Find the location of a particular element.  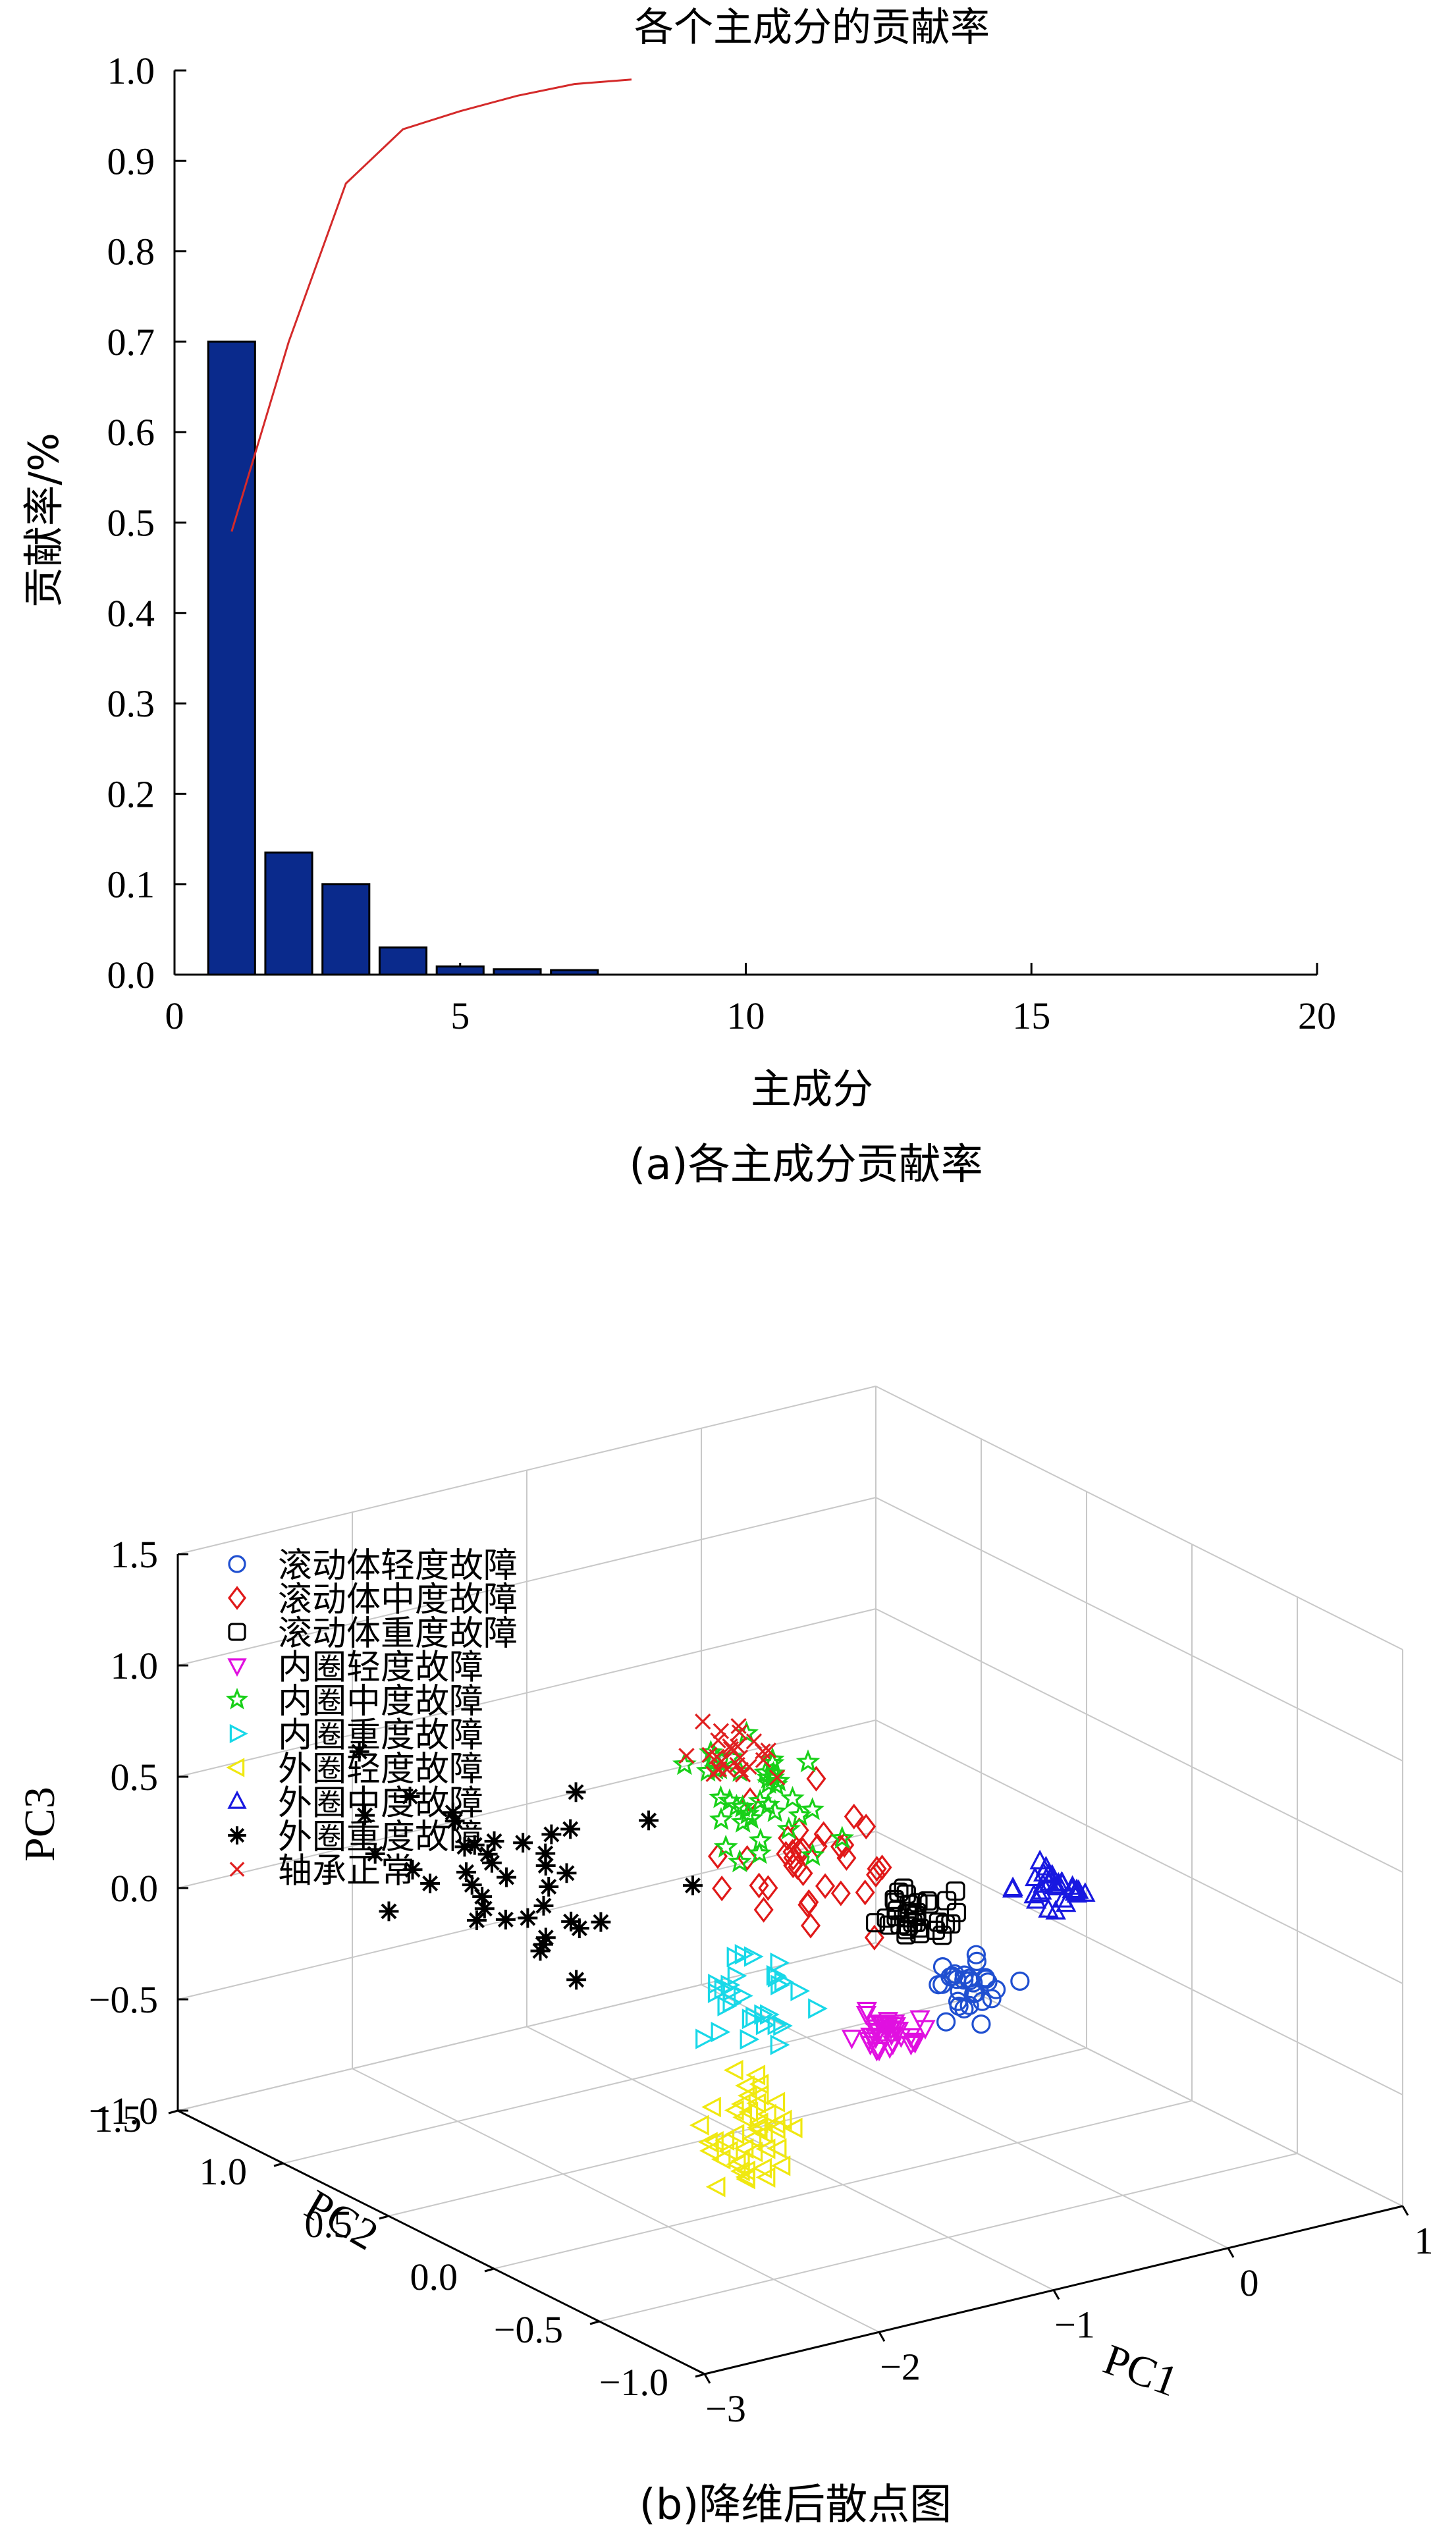

pc3-tick-label: −1.0 is located at coordinates (123, 2111).